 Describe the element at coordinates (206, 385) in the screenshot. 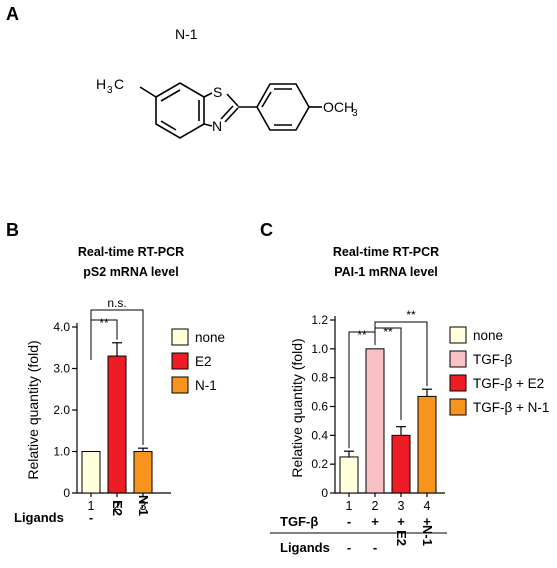

I see `legend-label: N-1` at that location.